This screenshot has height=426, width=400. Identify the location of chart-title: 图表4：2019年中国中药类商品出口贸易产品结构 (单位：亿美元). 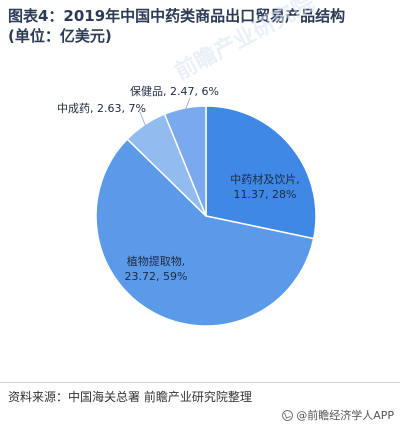
(201, 26).